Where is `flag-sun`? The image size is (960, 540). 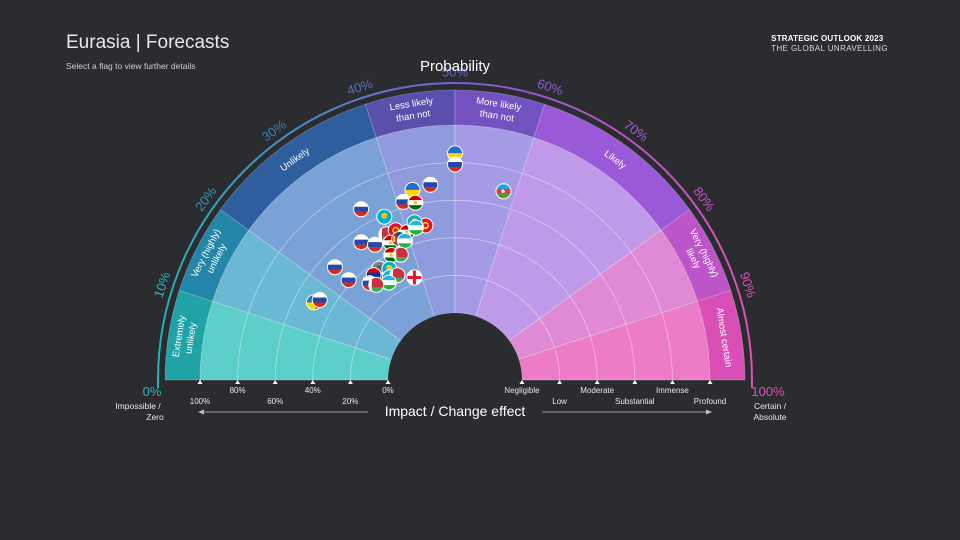 flag-sun is located at coordinates (389, 267).